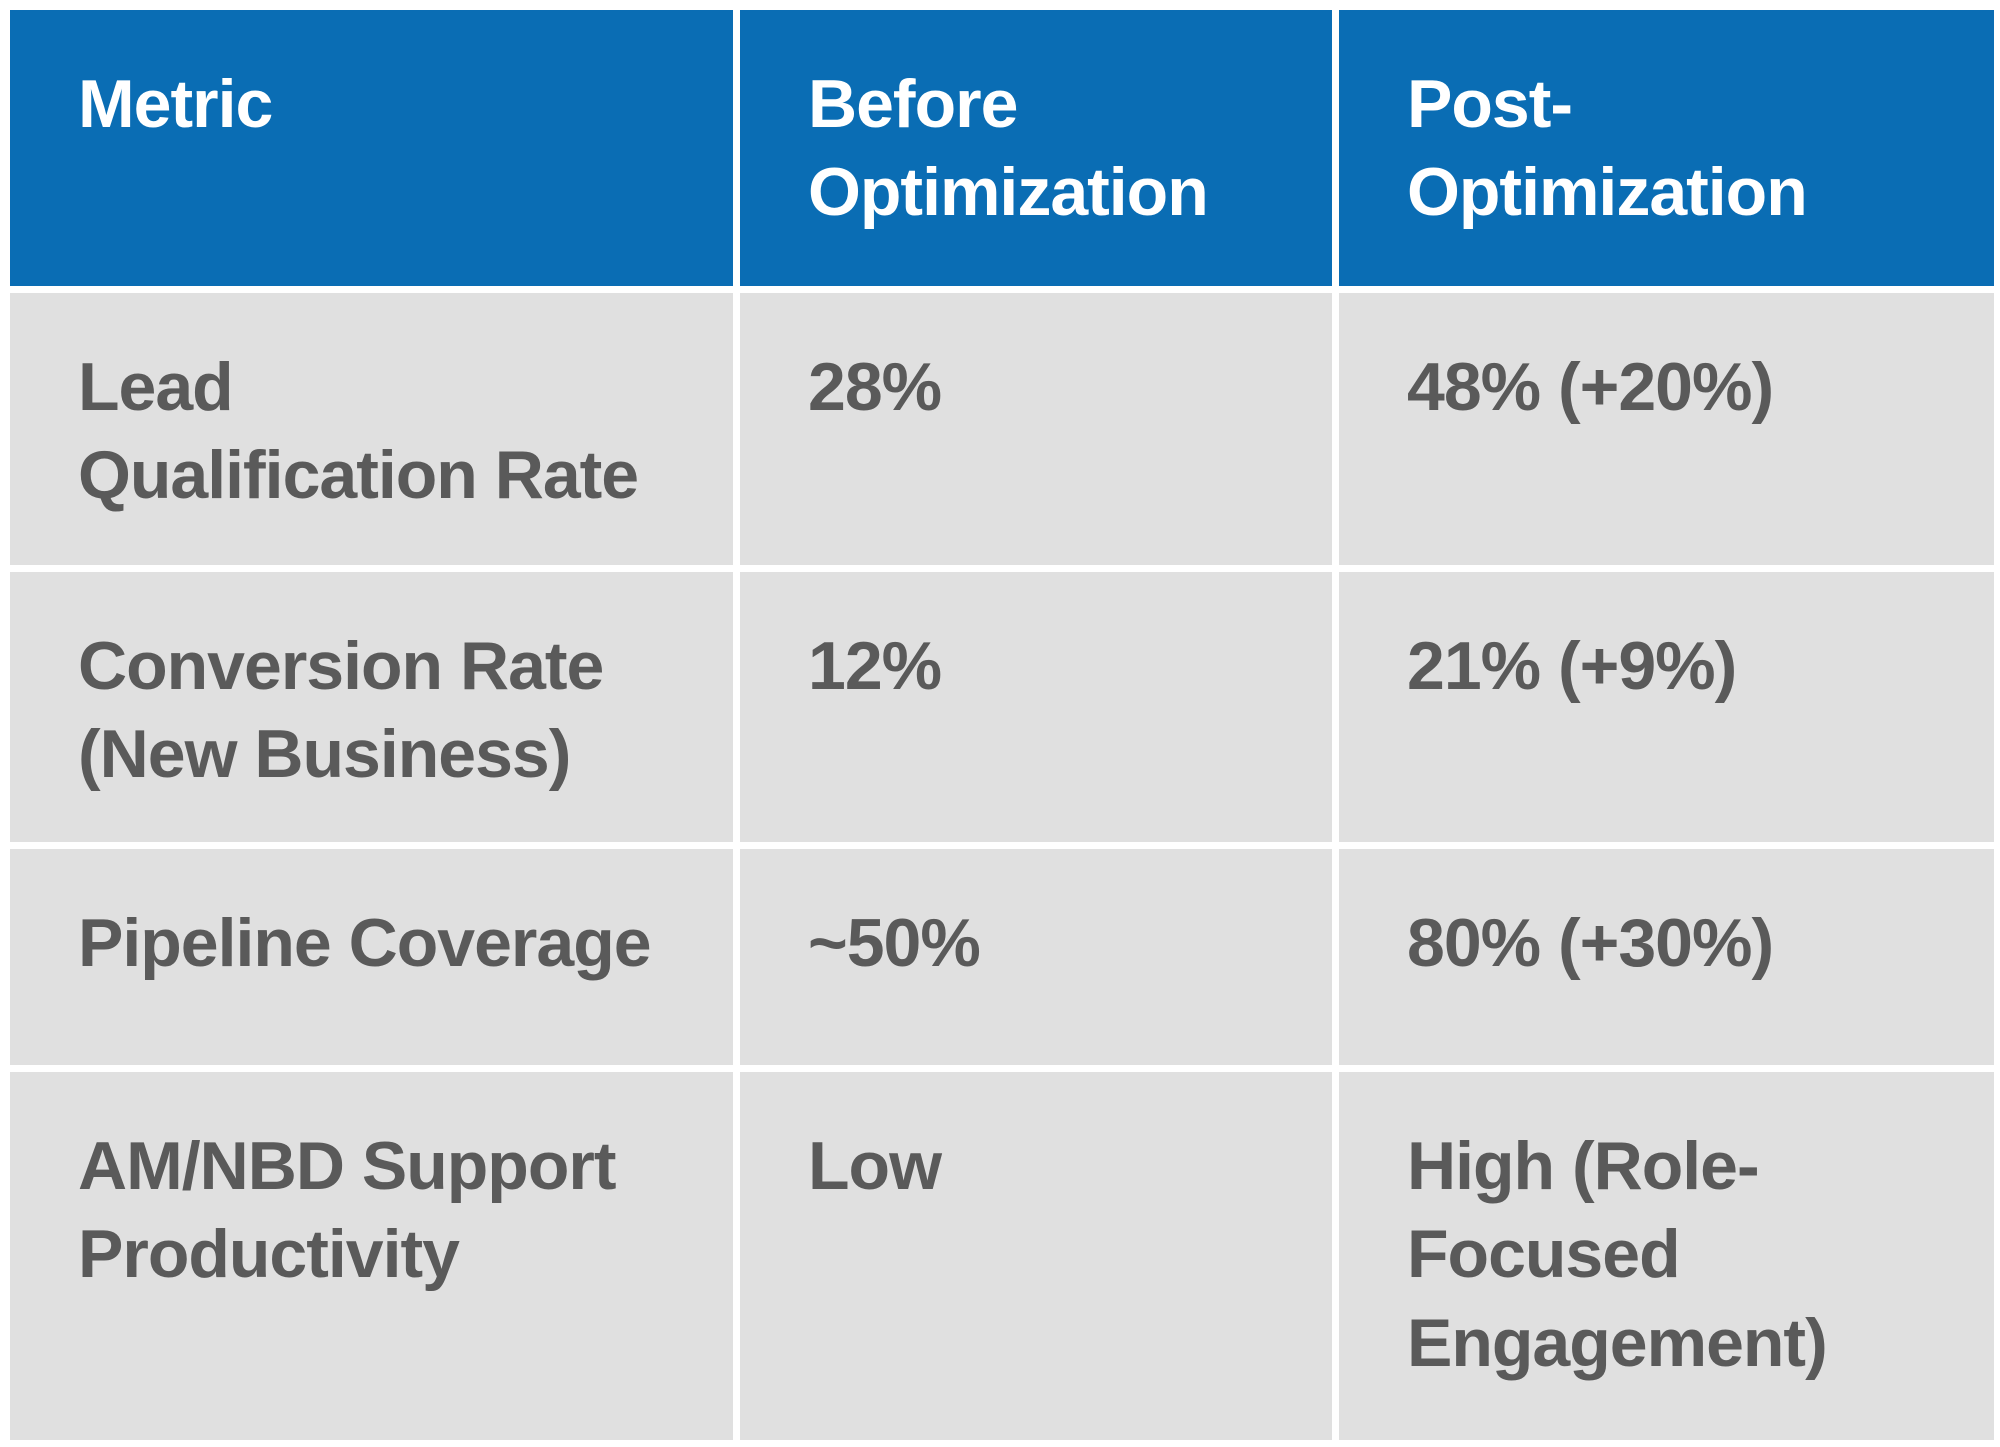 The height and width of the screenshot is (1447, 2000). Describe the element at coordinates (1666, 707) in the screenshot. I see `cell-conversion-rate-post: 21% (+9%)` at that location.